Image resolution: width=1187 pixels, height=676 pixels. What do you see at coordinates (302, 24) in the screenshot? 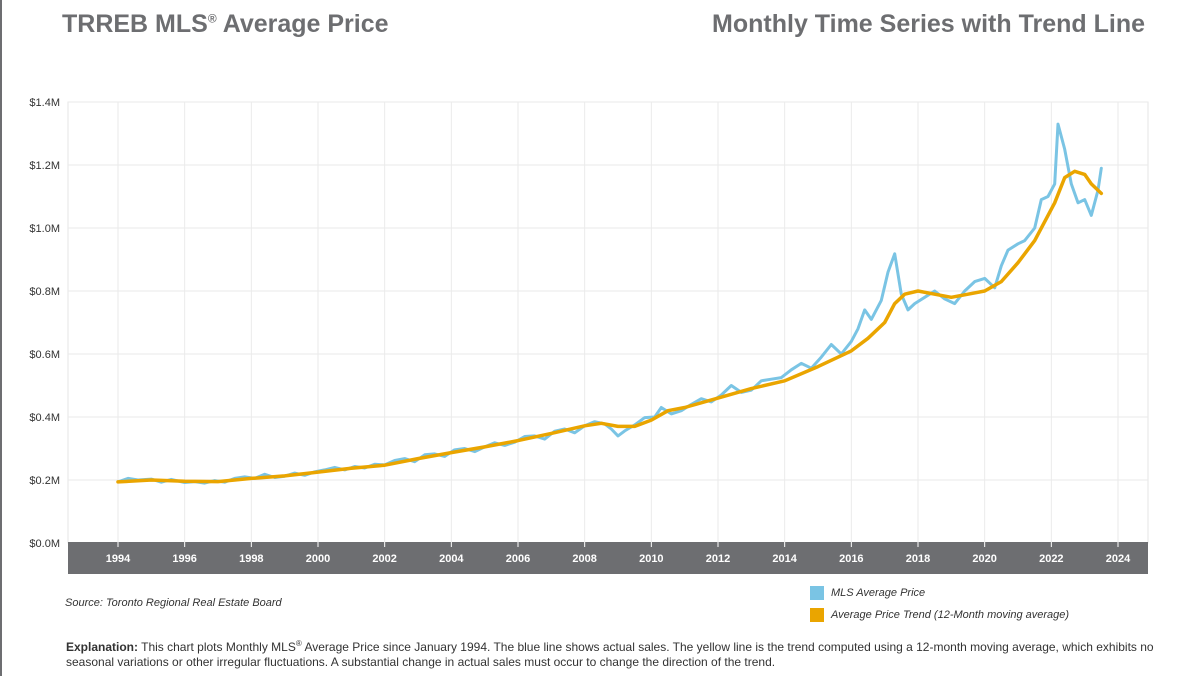
I see `title-suffix: Average Price` at bounding box center [302, 24].